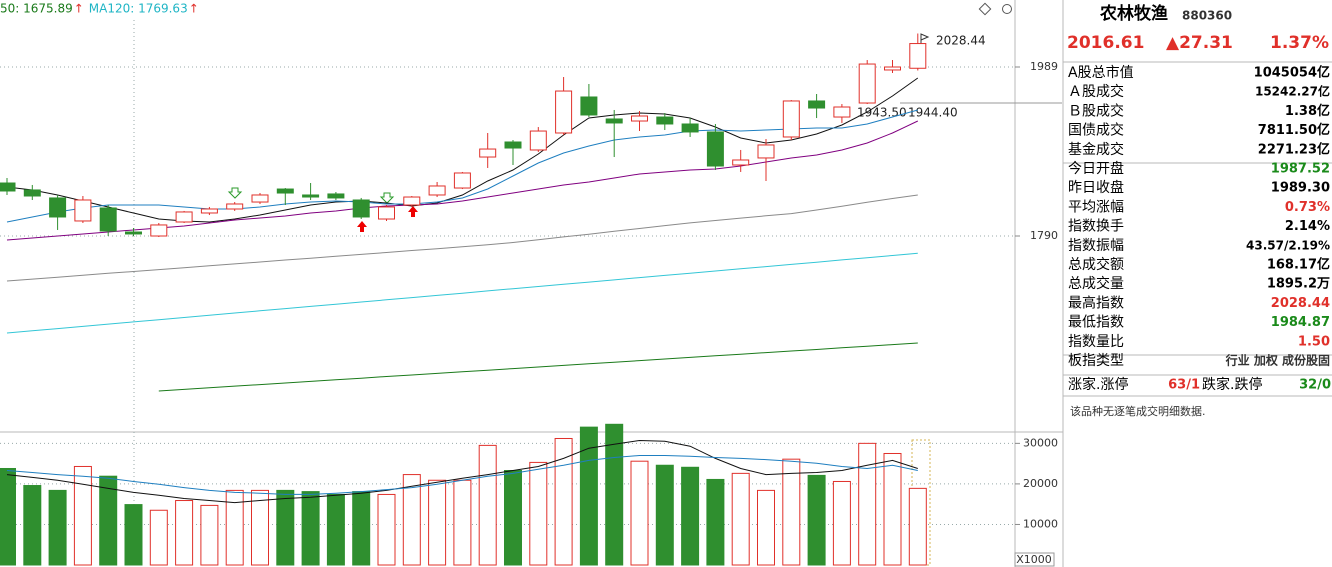  Describe the element at coordinates (1292, 91) in the screenshot. I see `row-value: 15242.27亿` at that location.